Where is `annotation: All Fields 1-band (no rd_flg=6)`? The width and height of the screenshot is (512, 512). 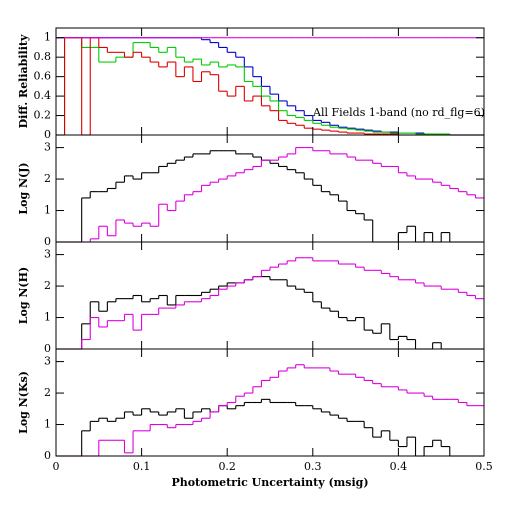
annotation: All Fields 1-band (no rd_flg=6) is located at coordinates (398, 112).